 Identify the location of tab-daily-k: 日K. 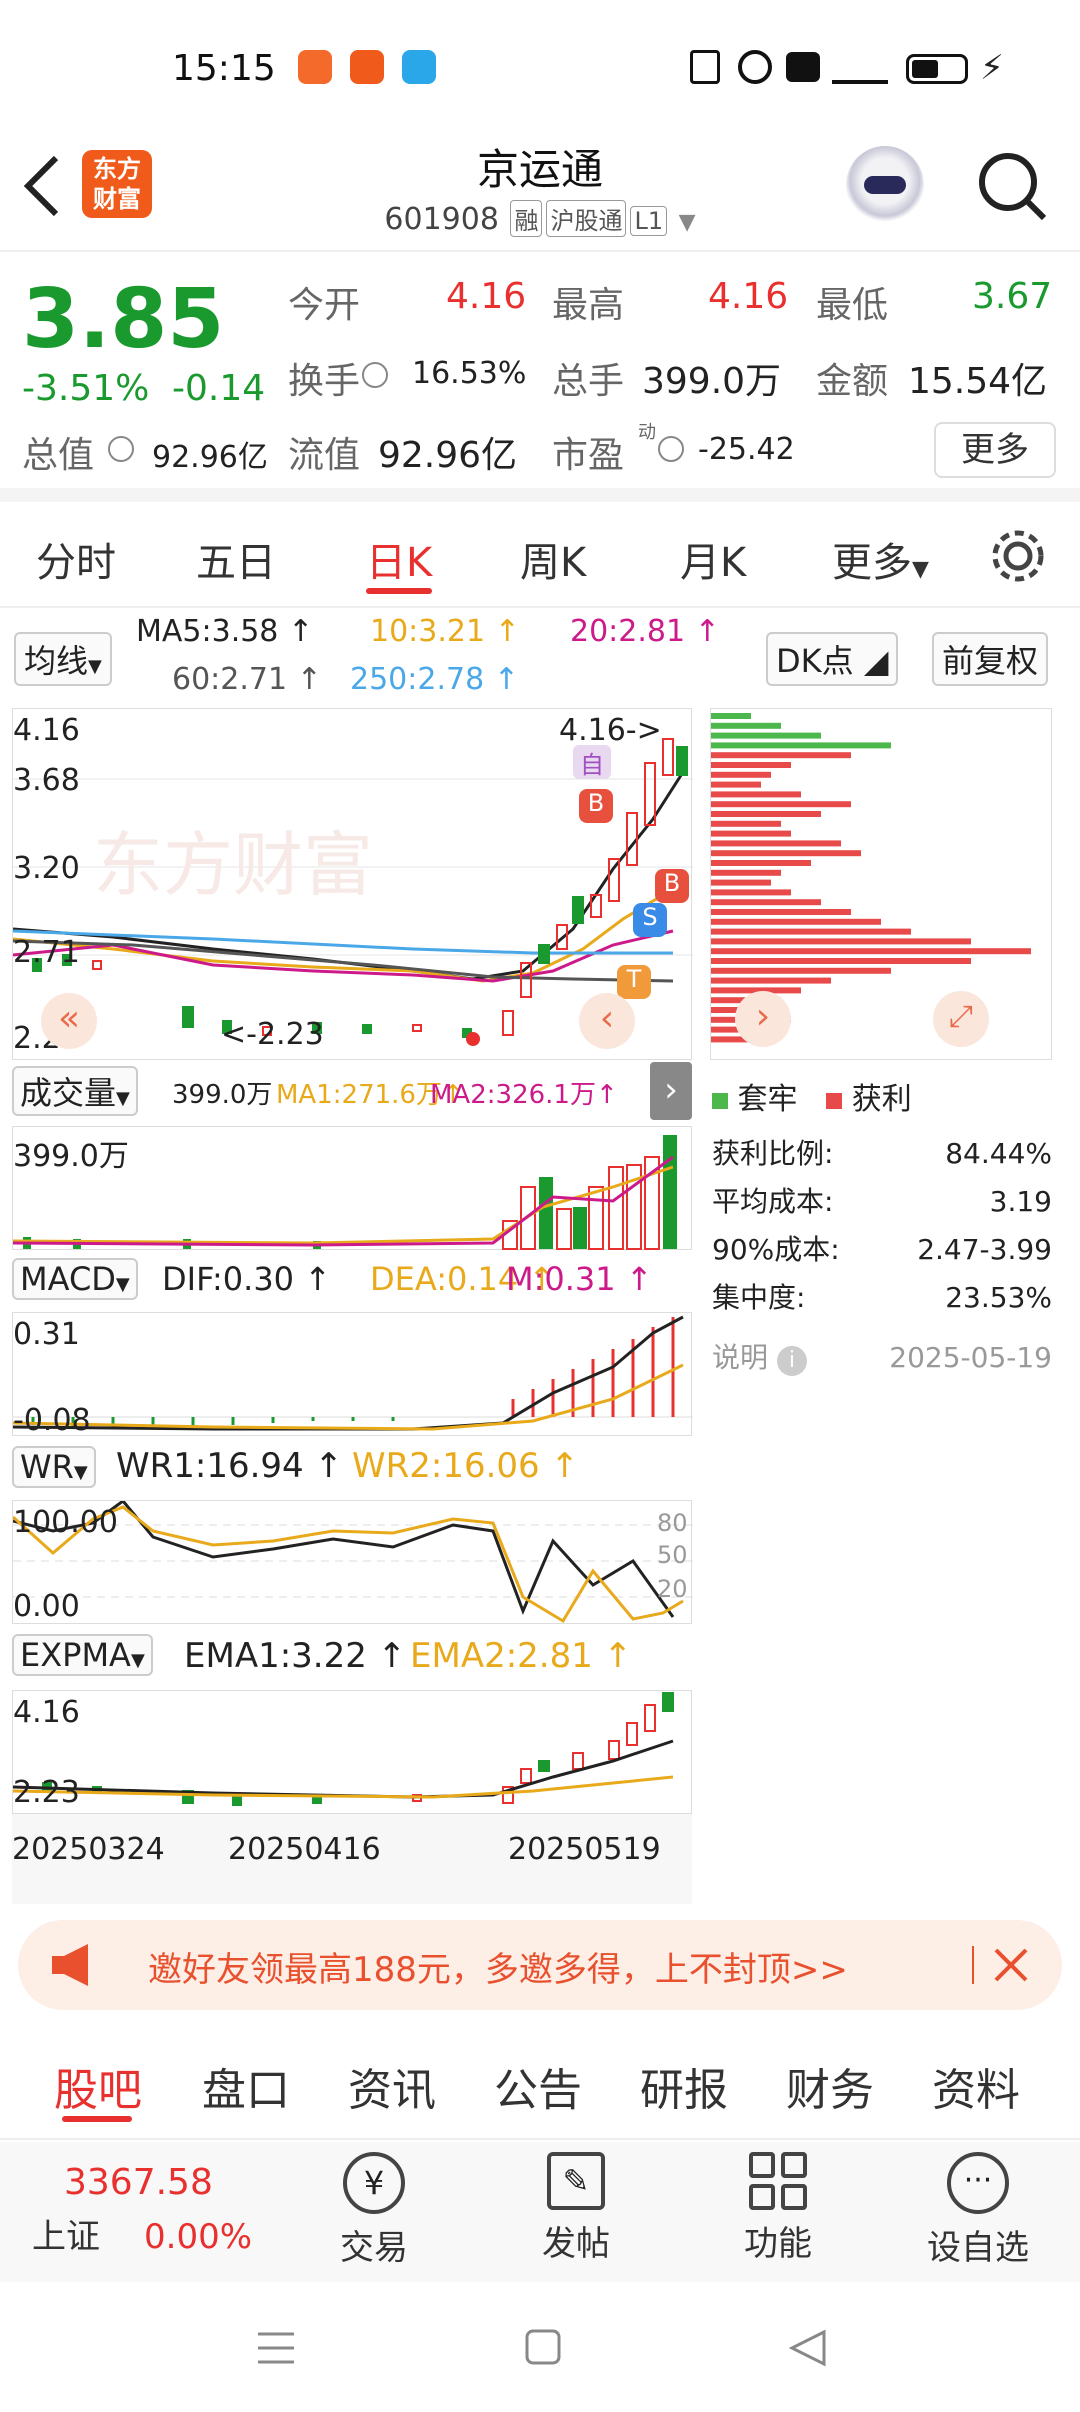
(399, 563).